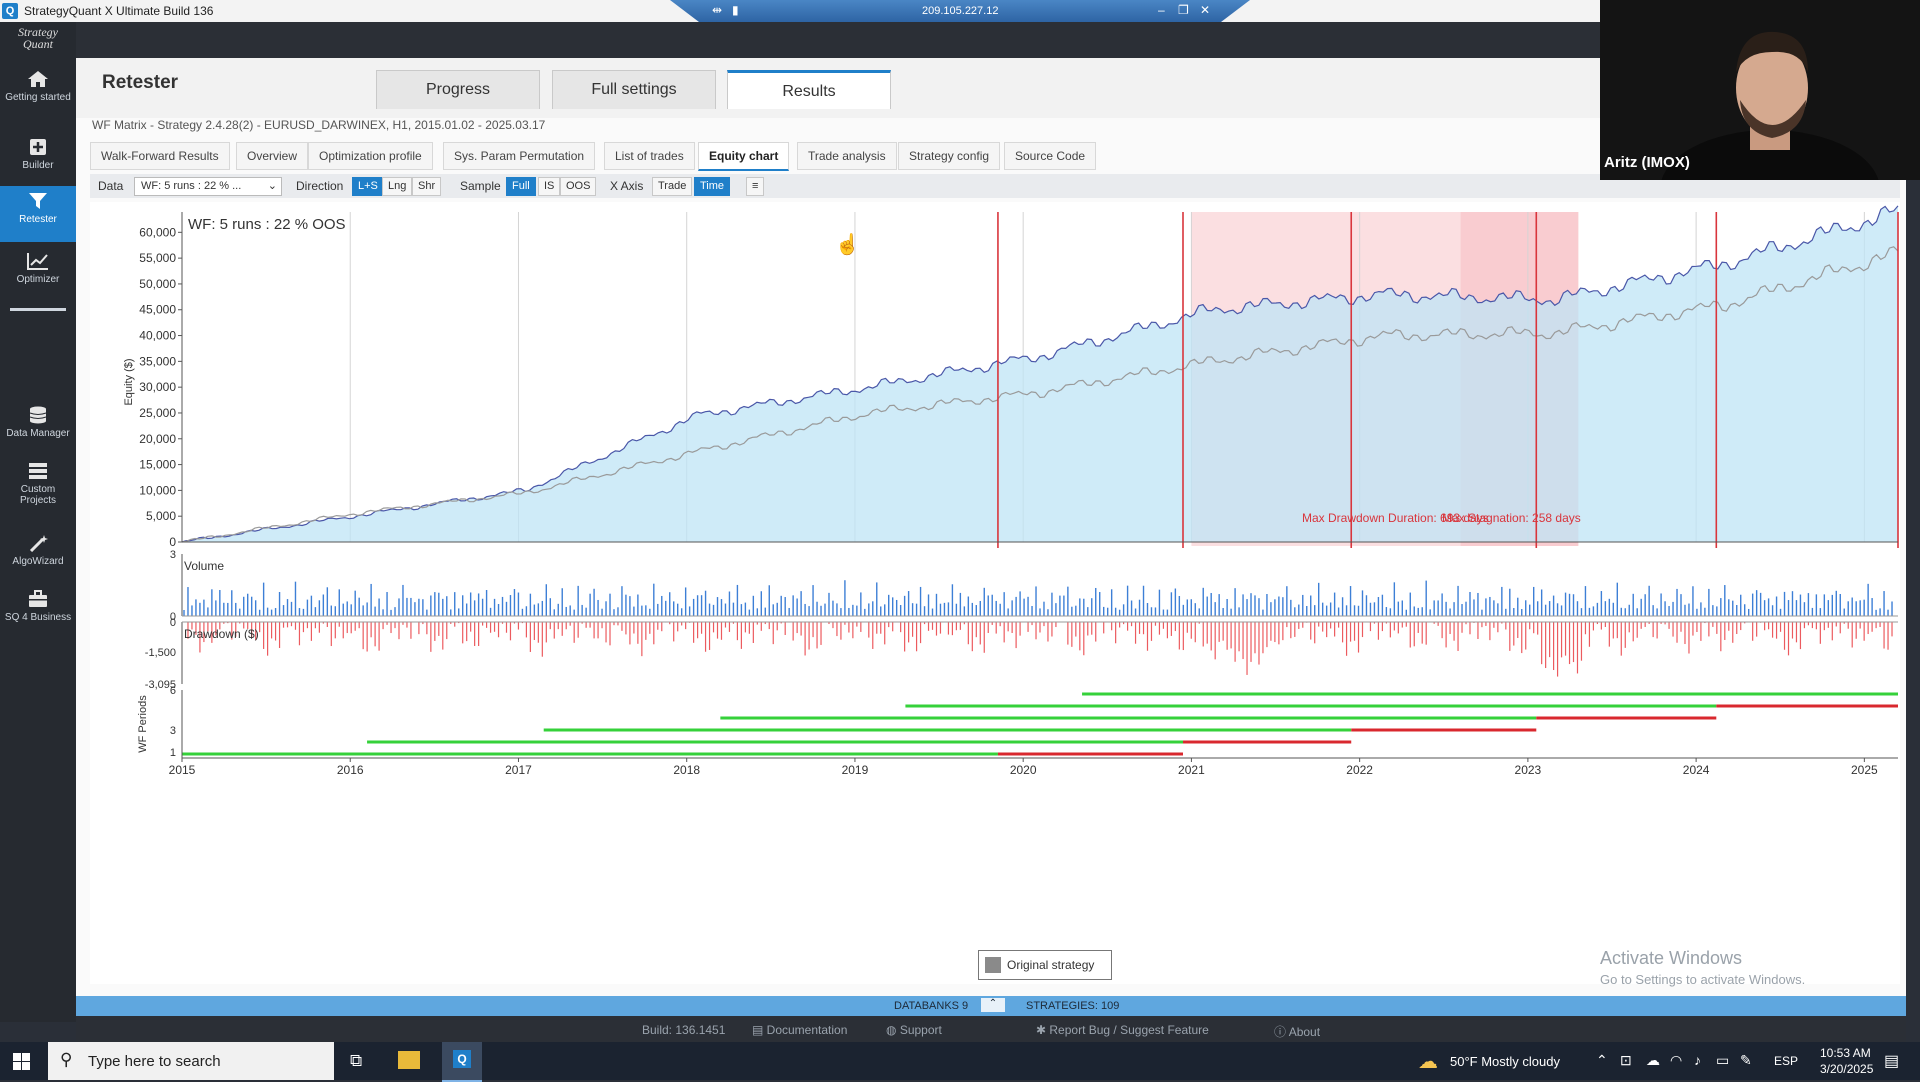 This screenshot has height=1082, width=1920. Describe the element at coordinates (1395, 518) in the screenshot. I see `max-drawdown-annotation: Max Drawdown Duration: 693 days` at that location.